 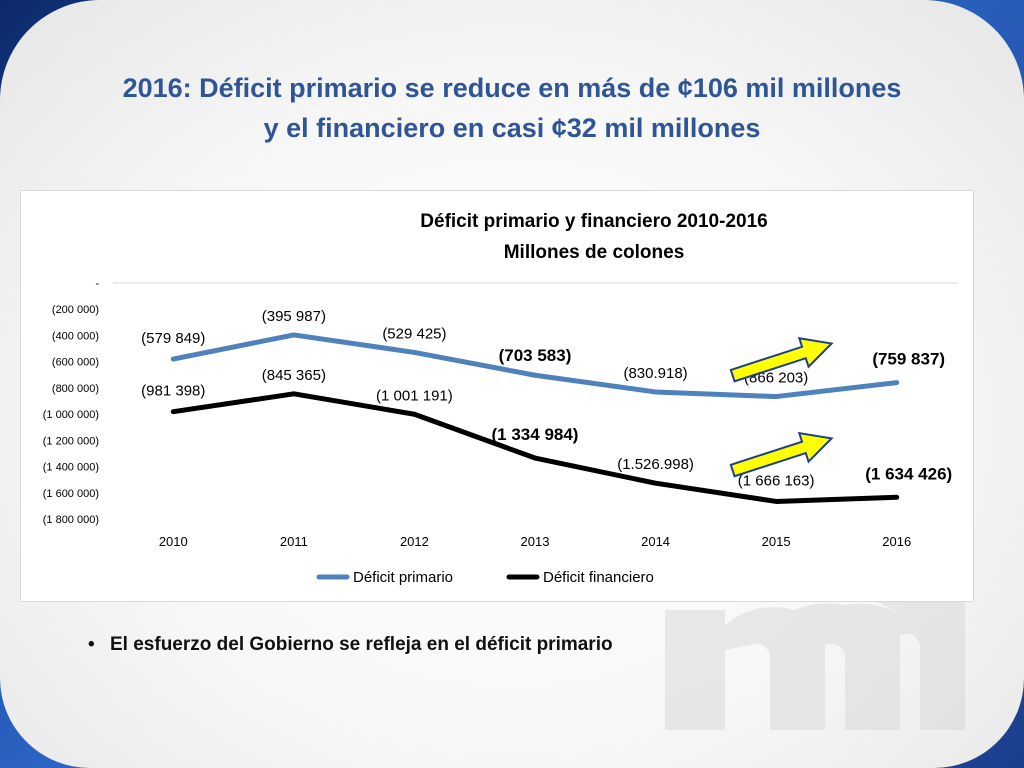 I want to click on x-tick-label: 2012, so click(x=414, y=541).